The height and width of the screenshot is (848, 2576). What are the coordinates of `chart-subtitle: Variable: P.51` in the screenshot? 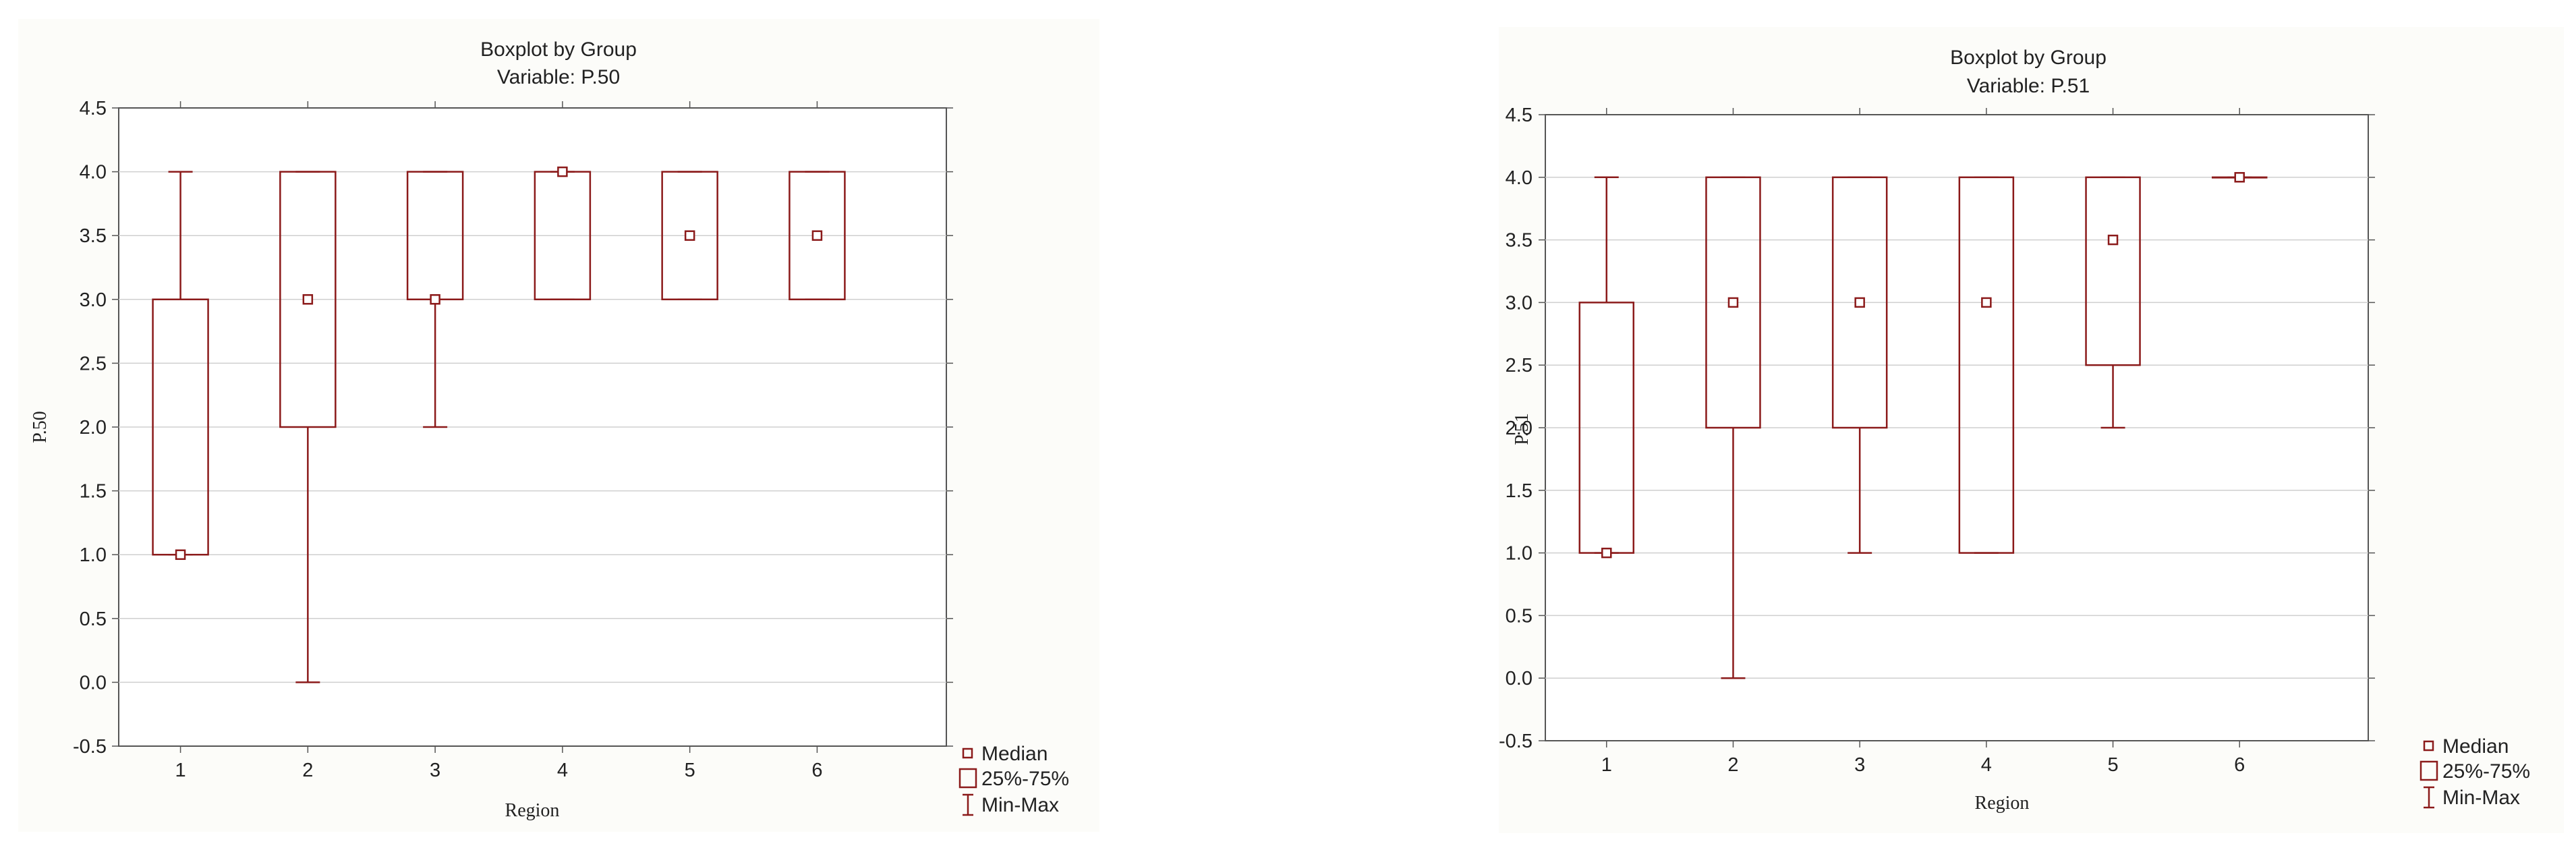 It's located at (2028, 86).